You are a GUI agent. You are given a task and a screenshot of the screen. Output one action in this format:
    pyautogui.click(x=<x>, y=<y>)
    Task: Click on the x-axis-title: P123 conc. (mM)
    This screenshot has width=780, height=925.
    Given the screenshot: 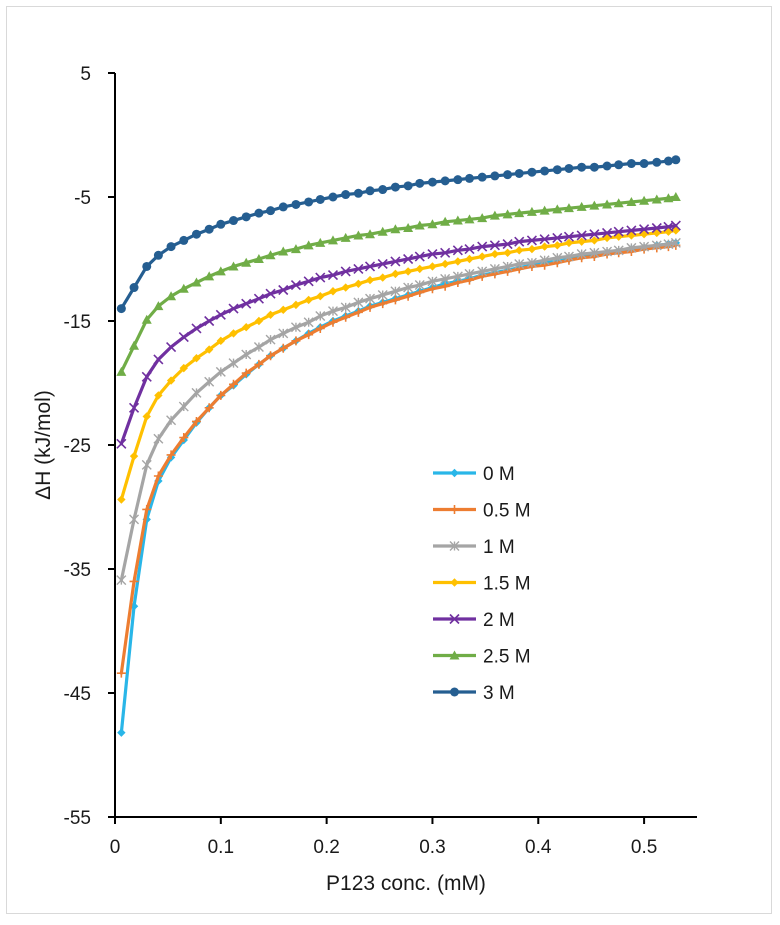 What is the action you would take?
    pyautogui.click(x=406, y=883)
    